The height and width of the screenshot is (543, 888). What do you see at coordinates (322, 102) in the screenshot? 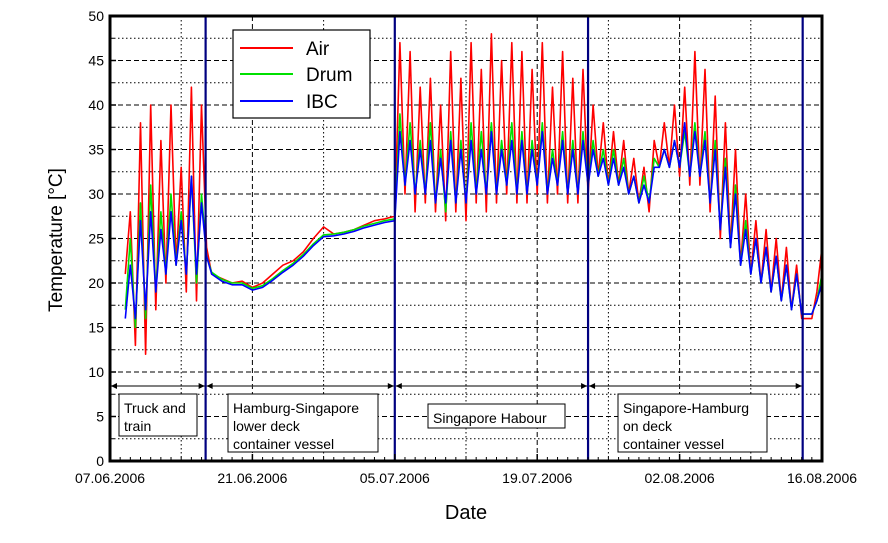
I see `legend-label-ibc: IBC` at bounding box center [322, 102].